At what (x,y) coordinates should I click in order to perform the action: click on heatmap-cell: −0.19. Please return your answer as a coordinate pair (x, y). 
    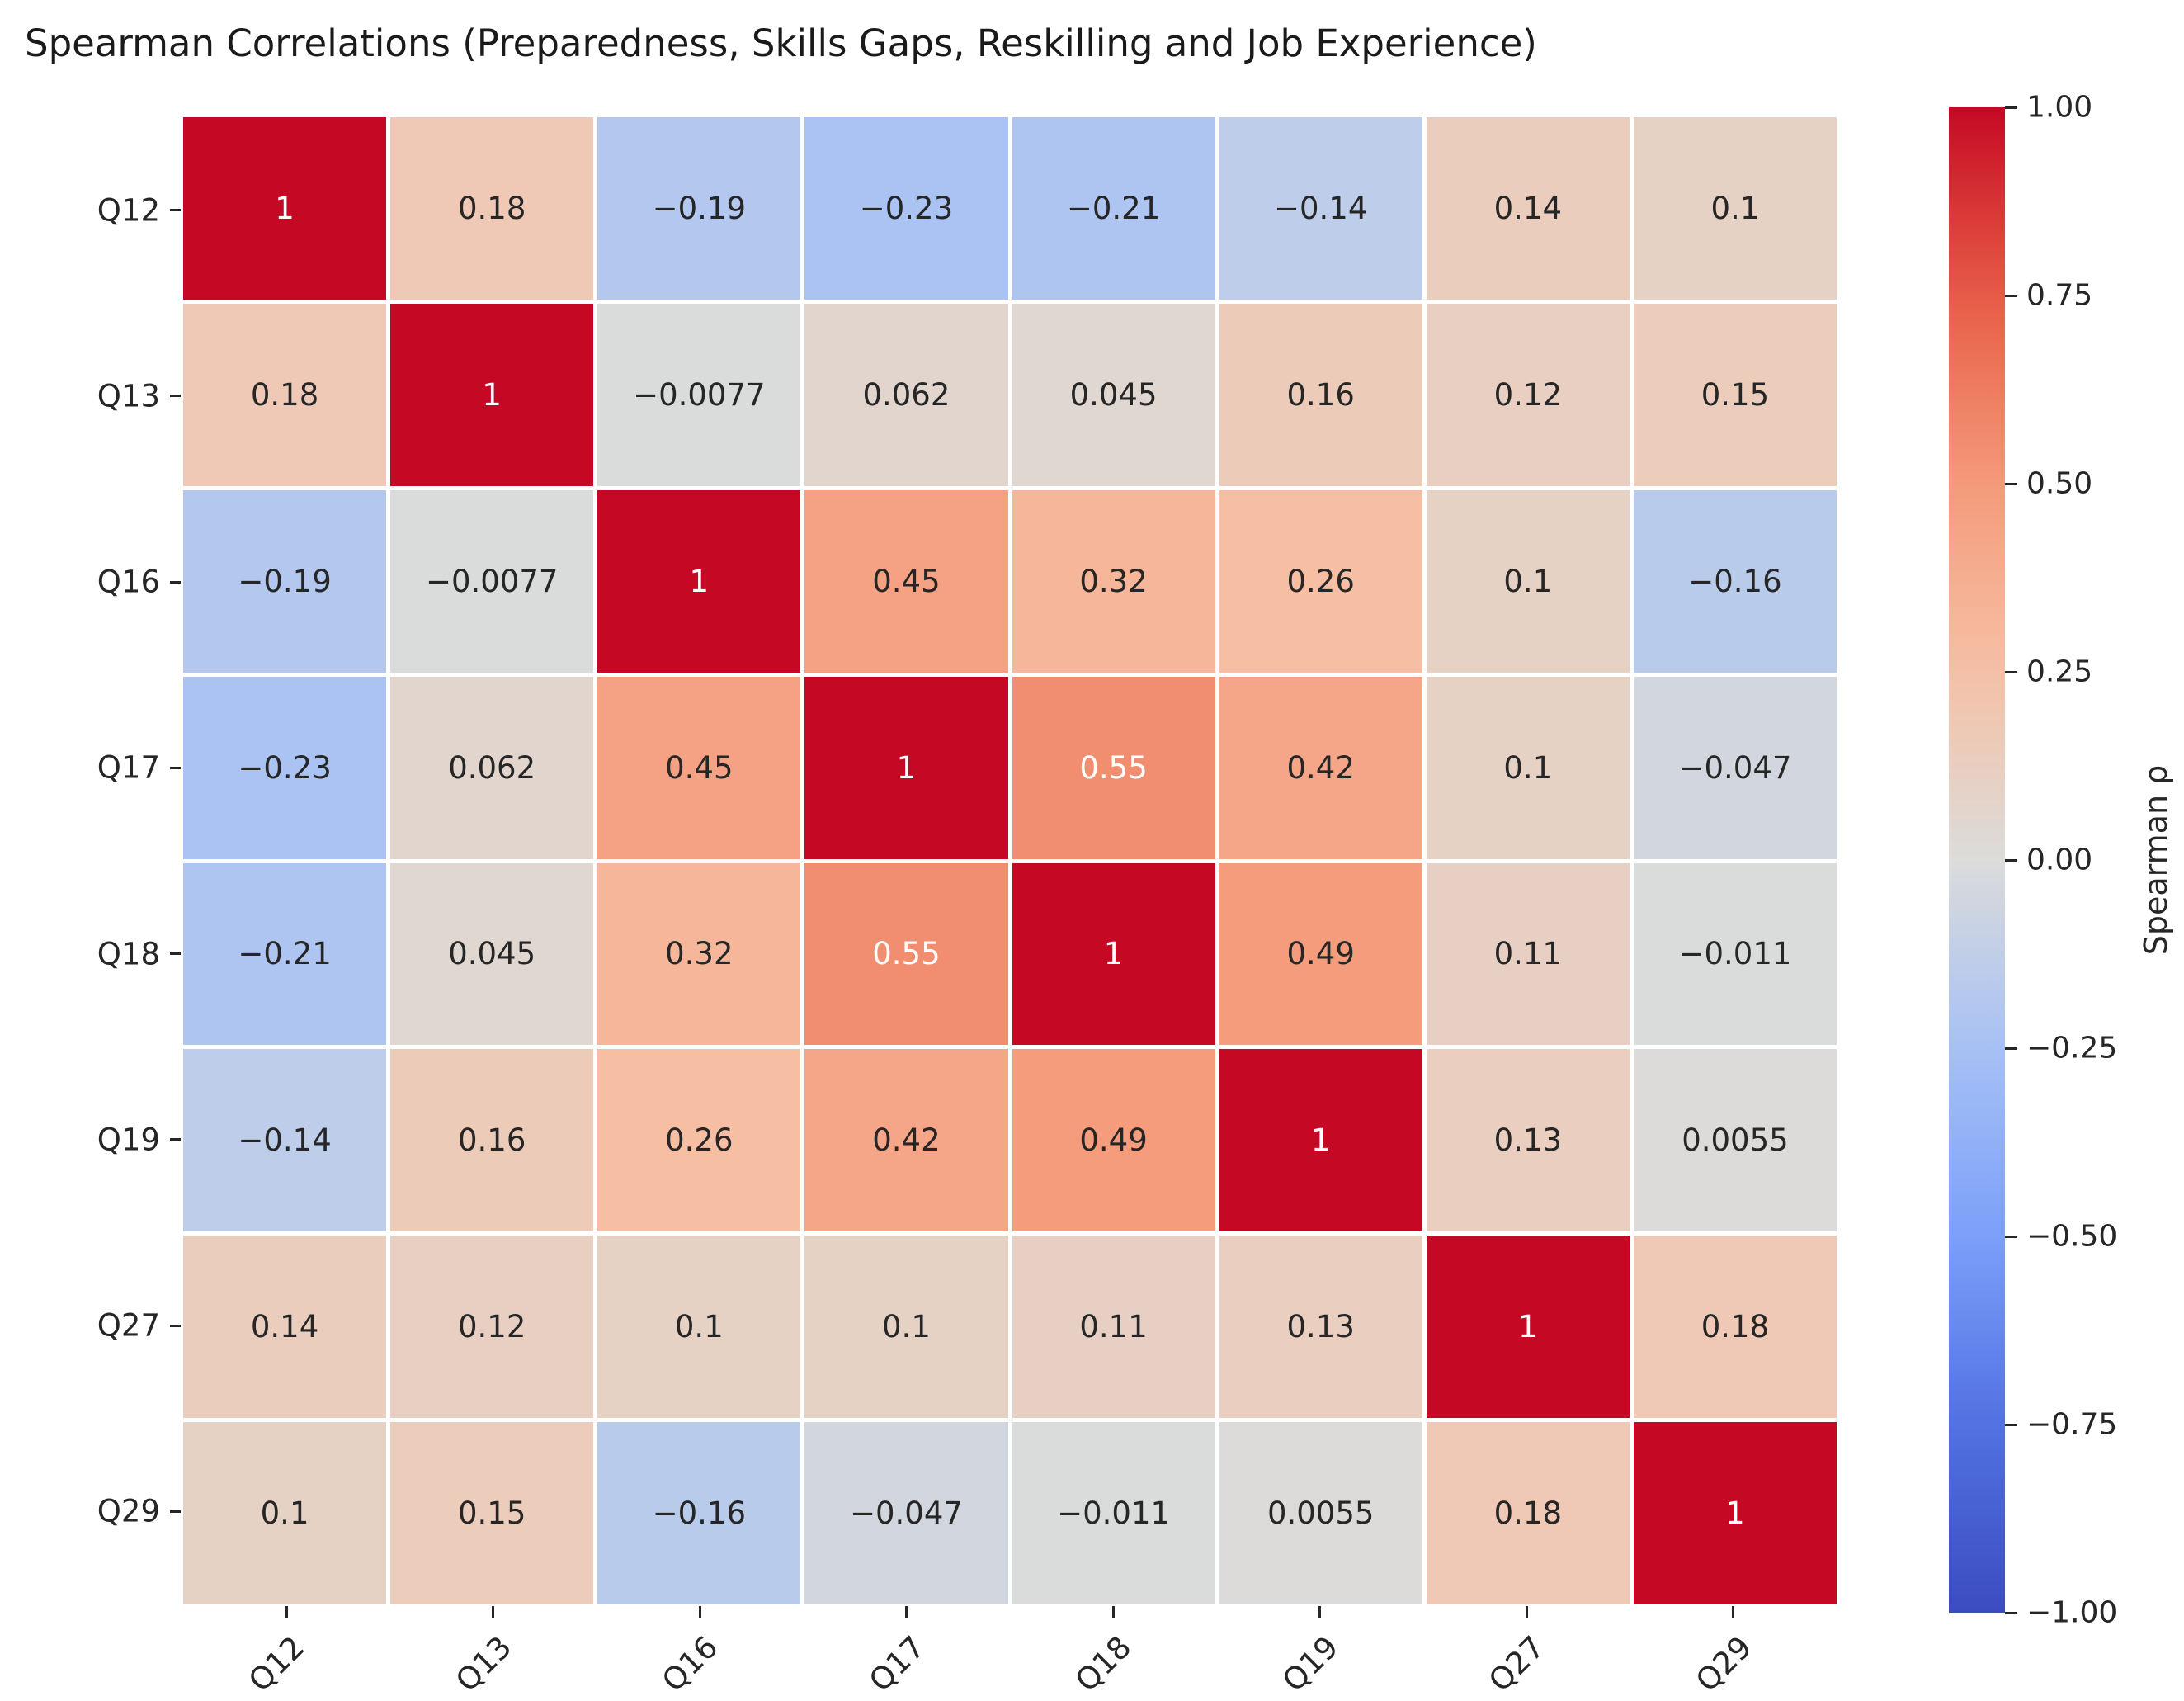
    Looking at the image, I should click on (285, 581).